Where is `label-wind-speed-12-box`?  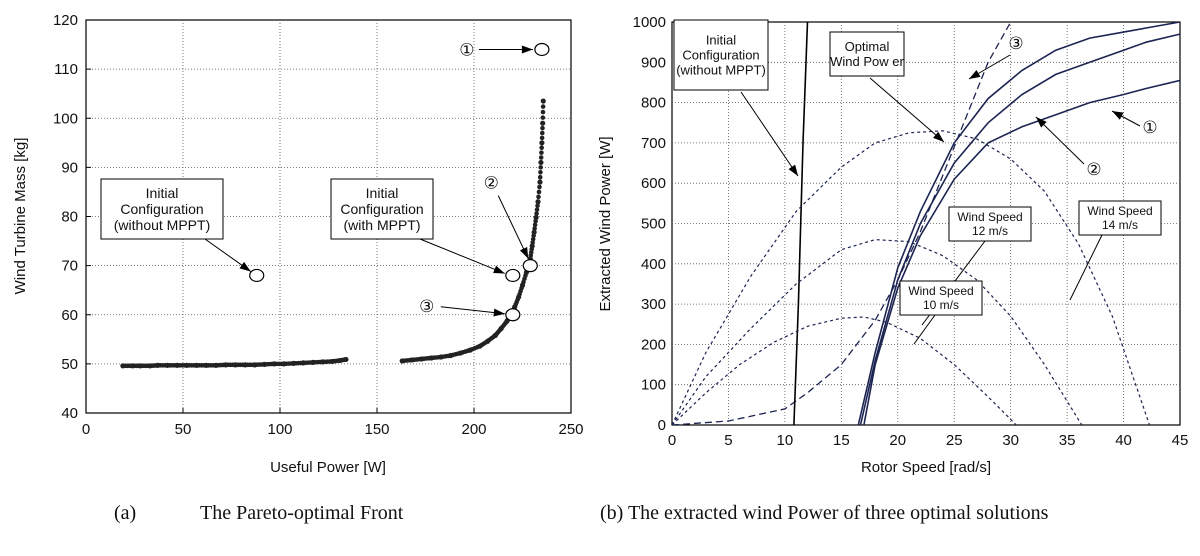 label-wind-speed-12-box is located at coordinates (990, 224).